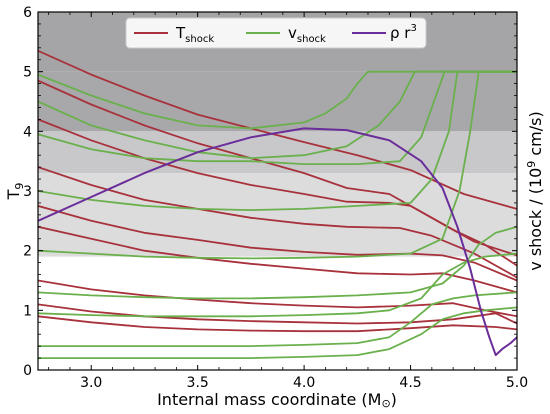  I want to click on x-axis-title-main: Internal mass coordinate (M, so click(269, 399).